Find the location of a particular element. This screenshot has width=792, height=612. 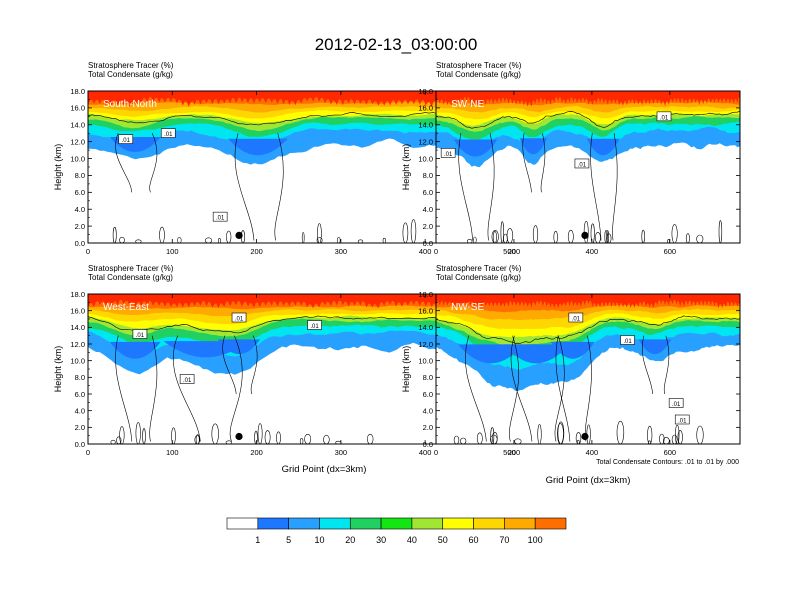

colorbar-label: 20 is located at coordinates (350, 540).